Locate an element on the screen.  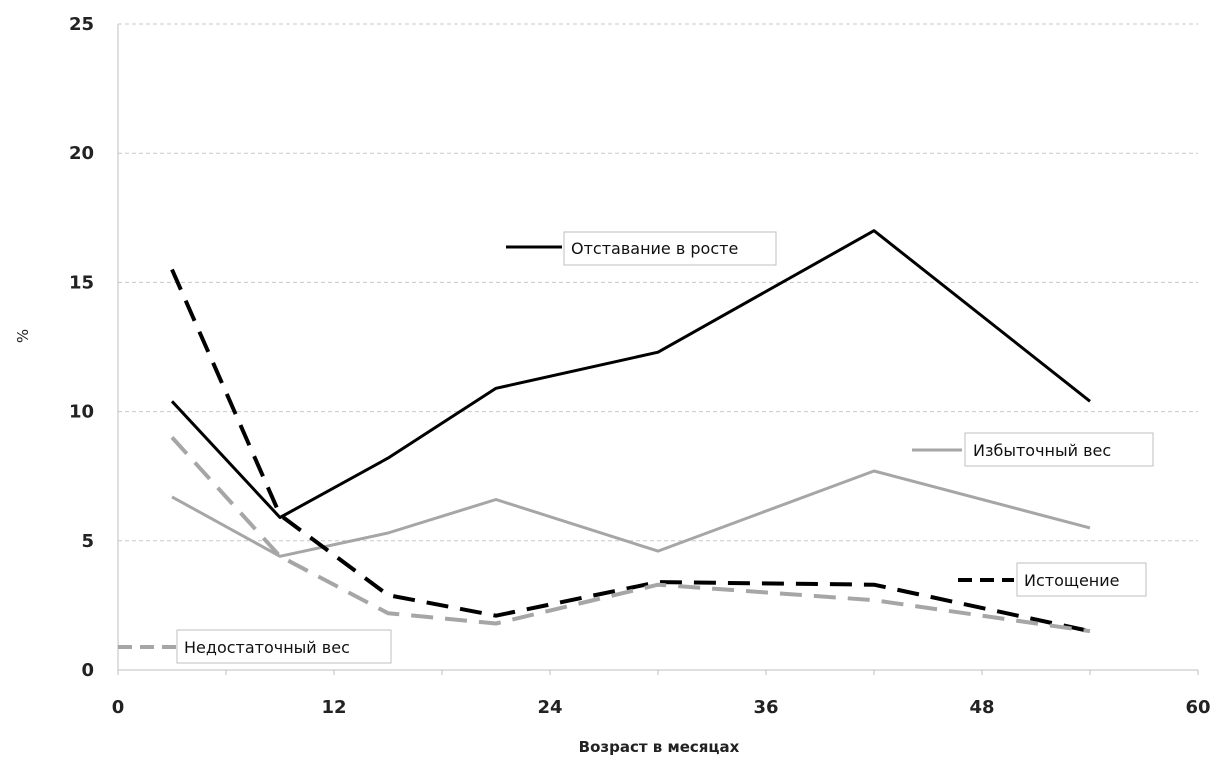
y-axis-ticks: 0 5 10 15 20 25 is located at coordinates (81, 347).